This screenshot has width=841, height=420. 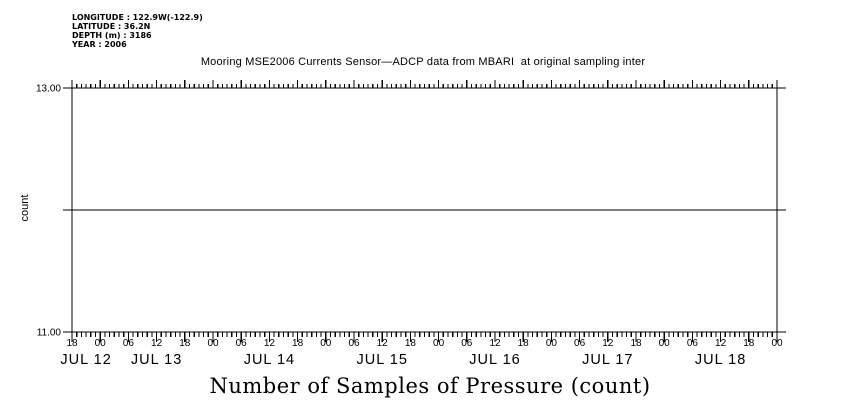 What do you see at coordinates (111, 26) in the screenshot?
I see `metadata-latitude: LATITUDE : 36.2N` at bounding box center [111, 26].